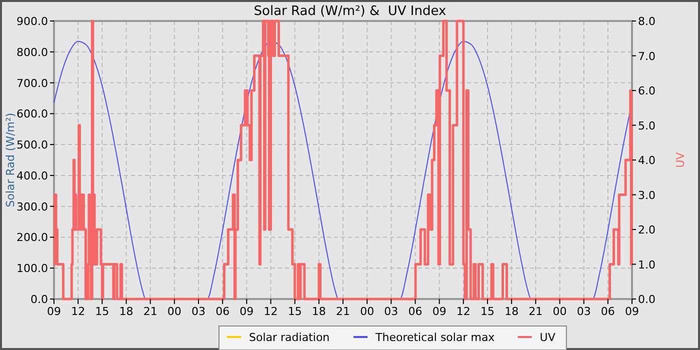 The image size is (700, 350). What do you see at coordinates (289, 337) in the screenshot?
I see `legend-label: Solar radiation` at bounding box center [289, 337].